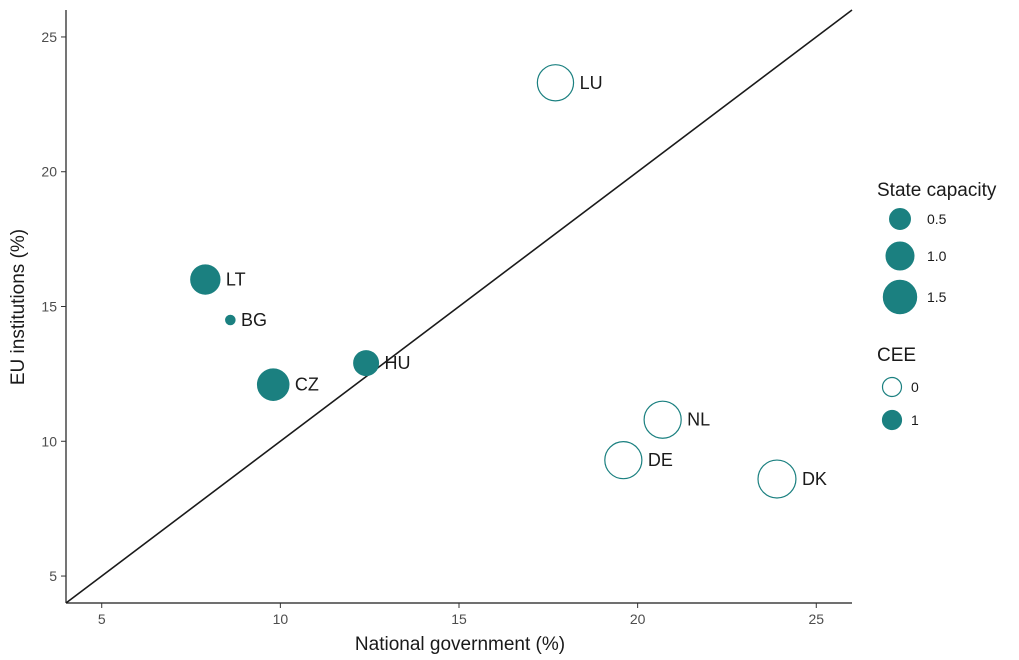  I want to click on point-lu, so click(555, 83).